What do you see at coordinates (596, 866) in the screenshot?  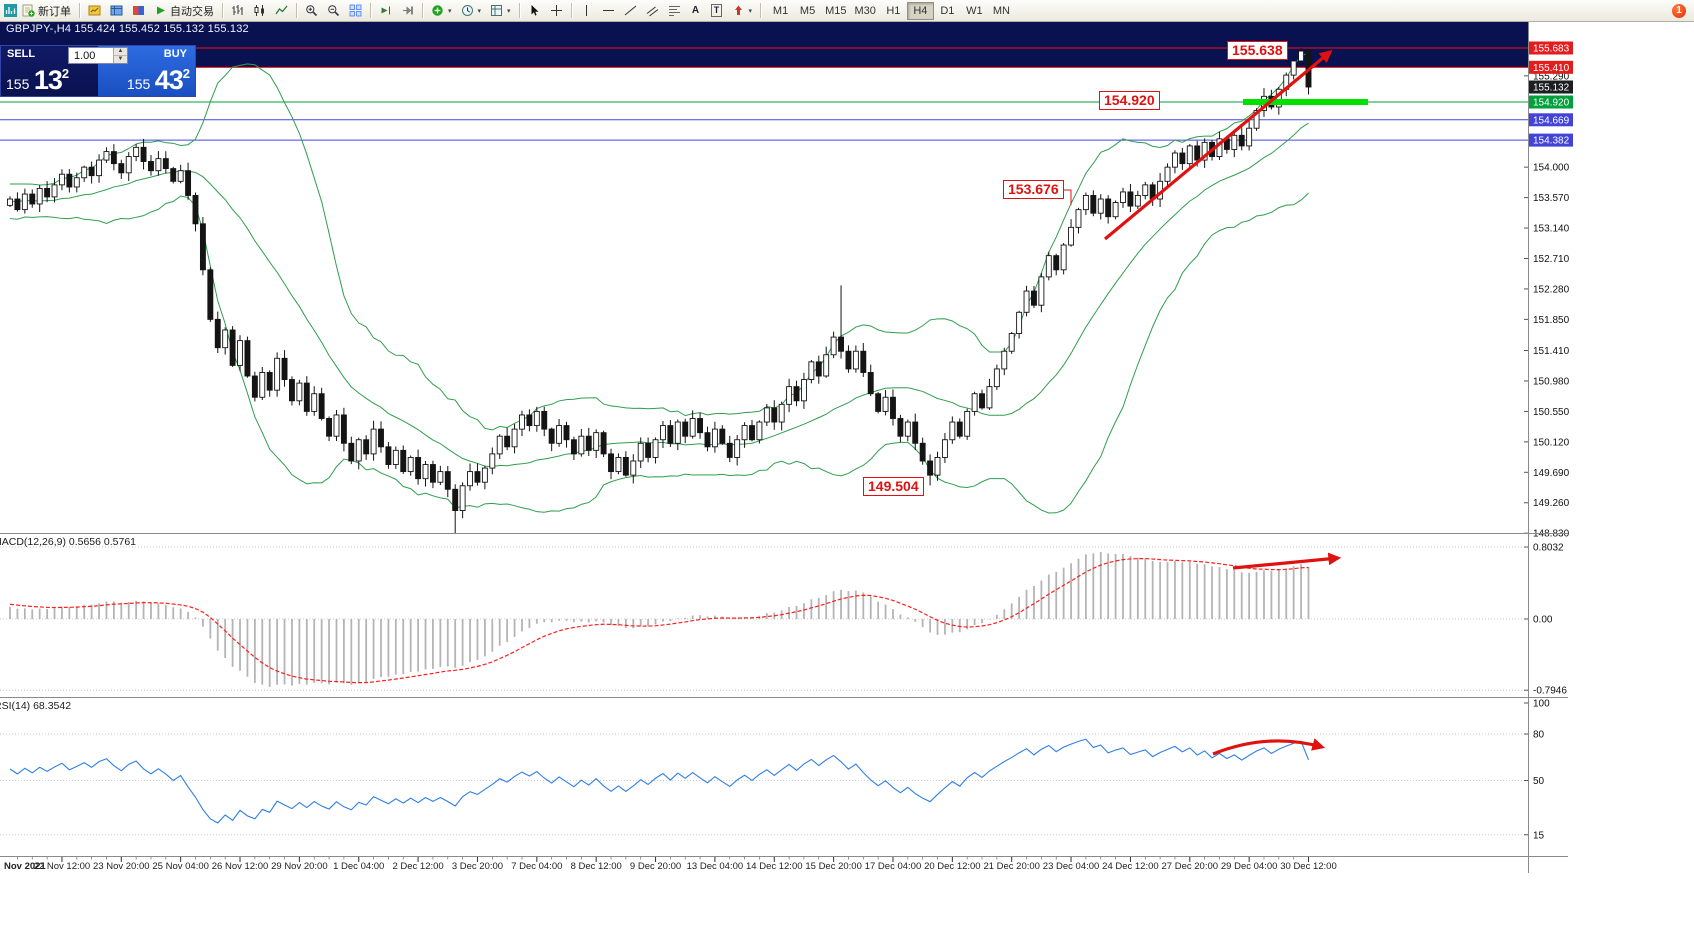 I see `svg-text: 8 Dec 12:00` at bounding box center [596, 866].